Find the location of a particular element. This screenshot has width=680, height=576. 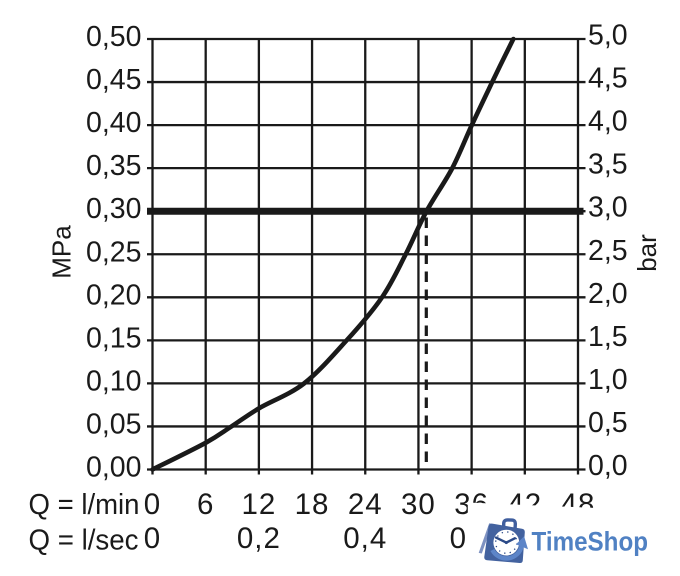

svg-text: bar is located at coordinates (647, 253).